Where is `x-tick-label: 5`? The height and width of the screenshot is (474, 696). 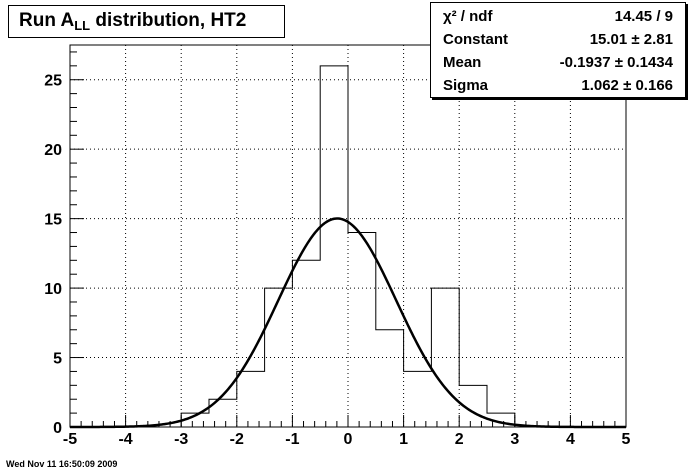 x-tick-label: 5 is located at coordinates (626, 439).